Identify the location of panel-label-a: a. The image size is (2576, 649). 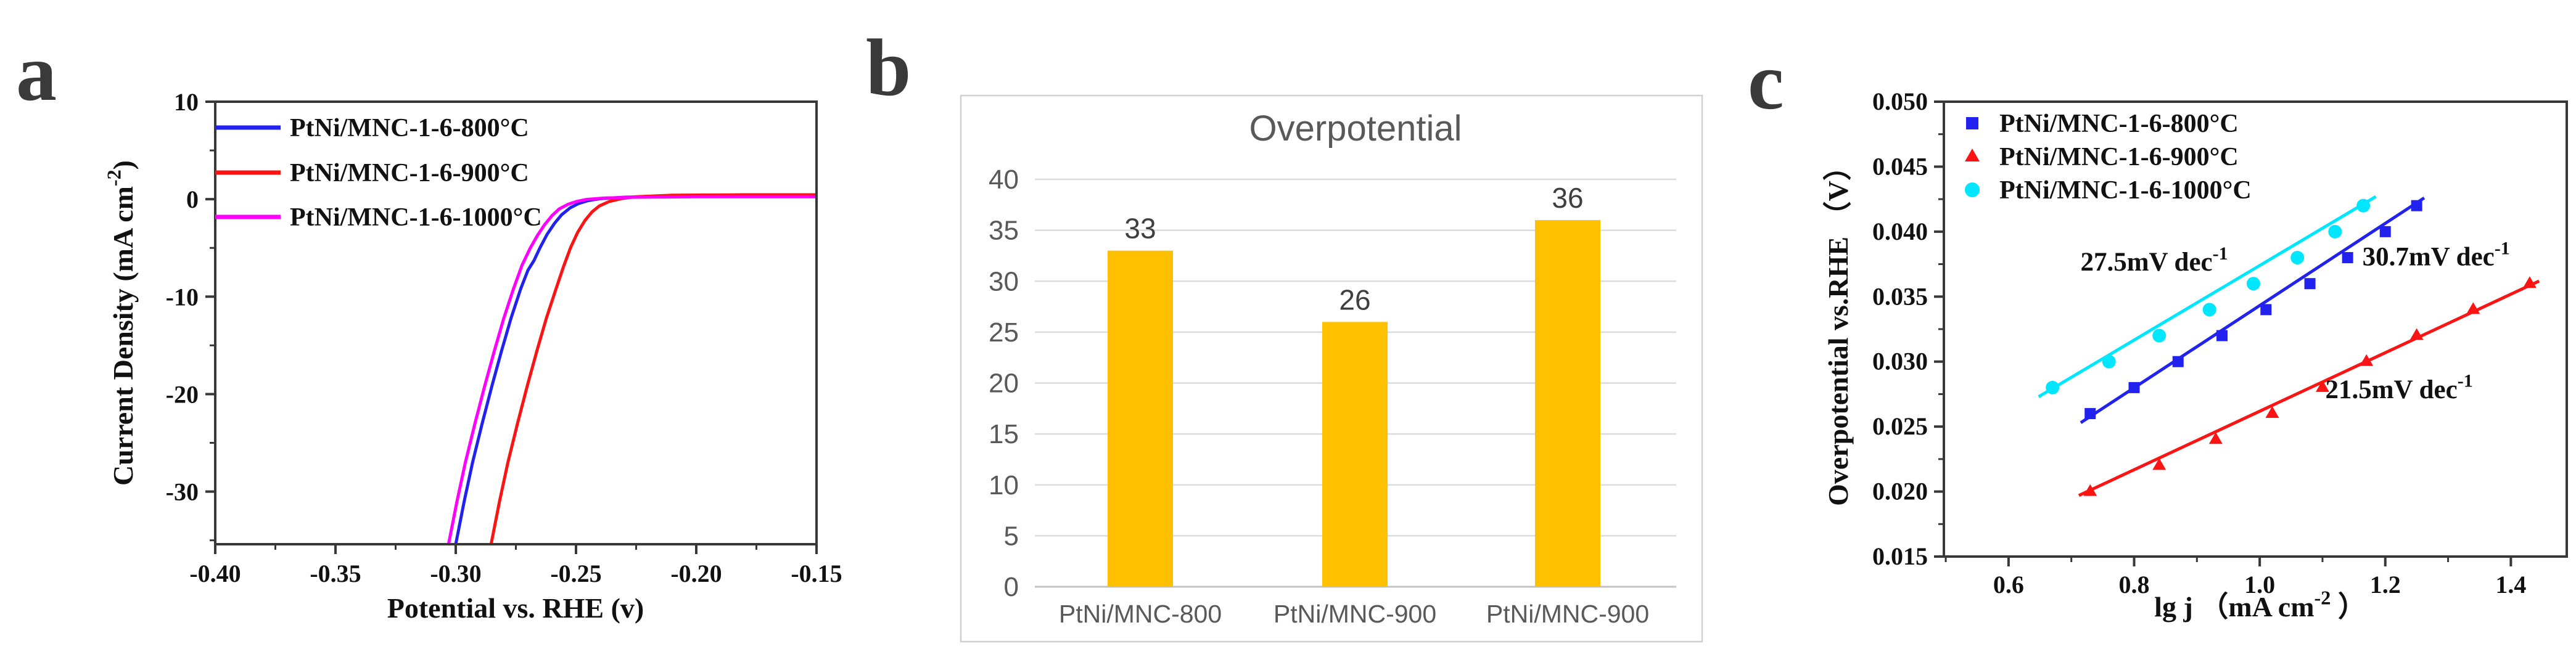
(36, 72).